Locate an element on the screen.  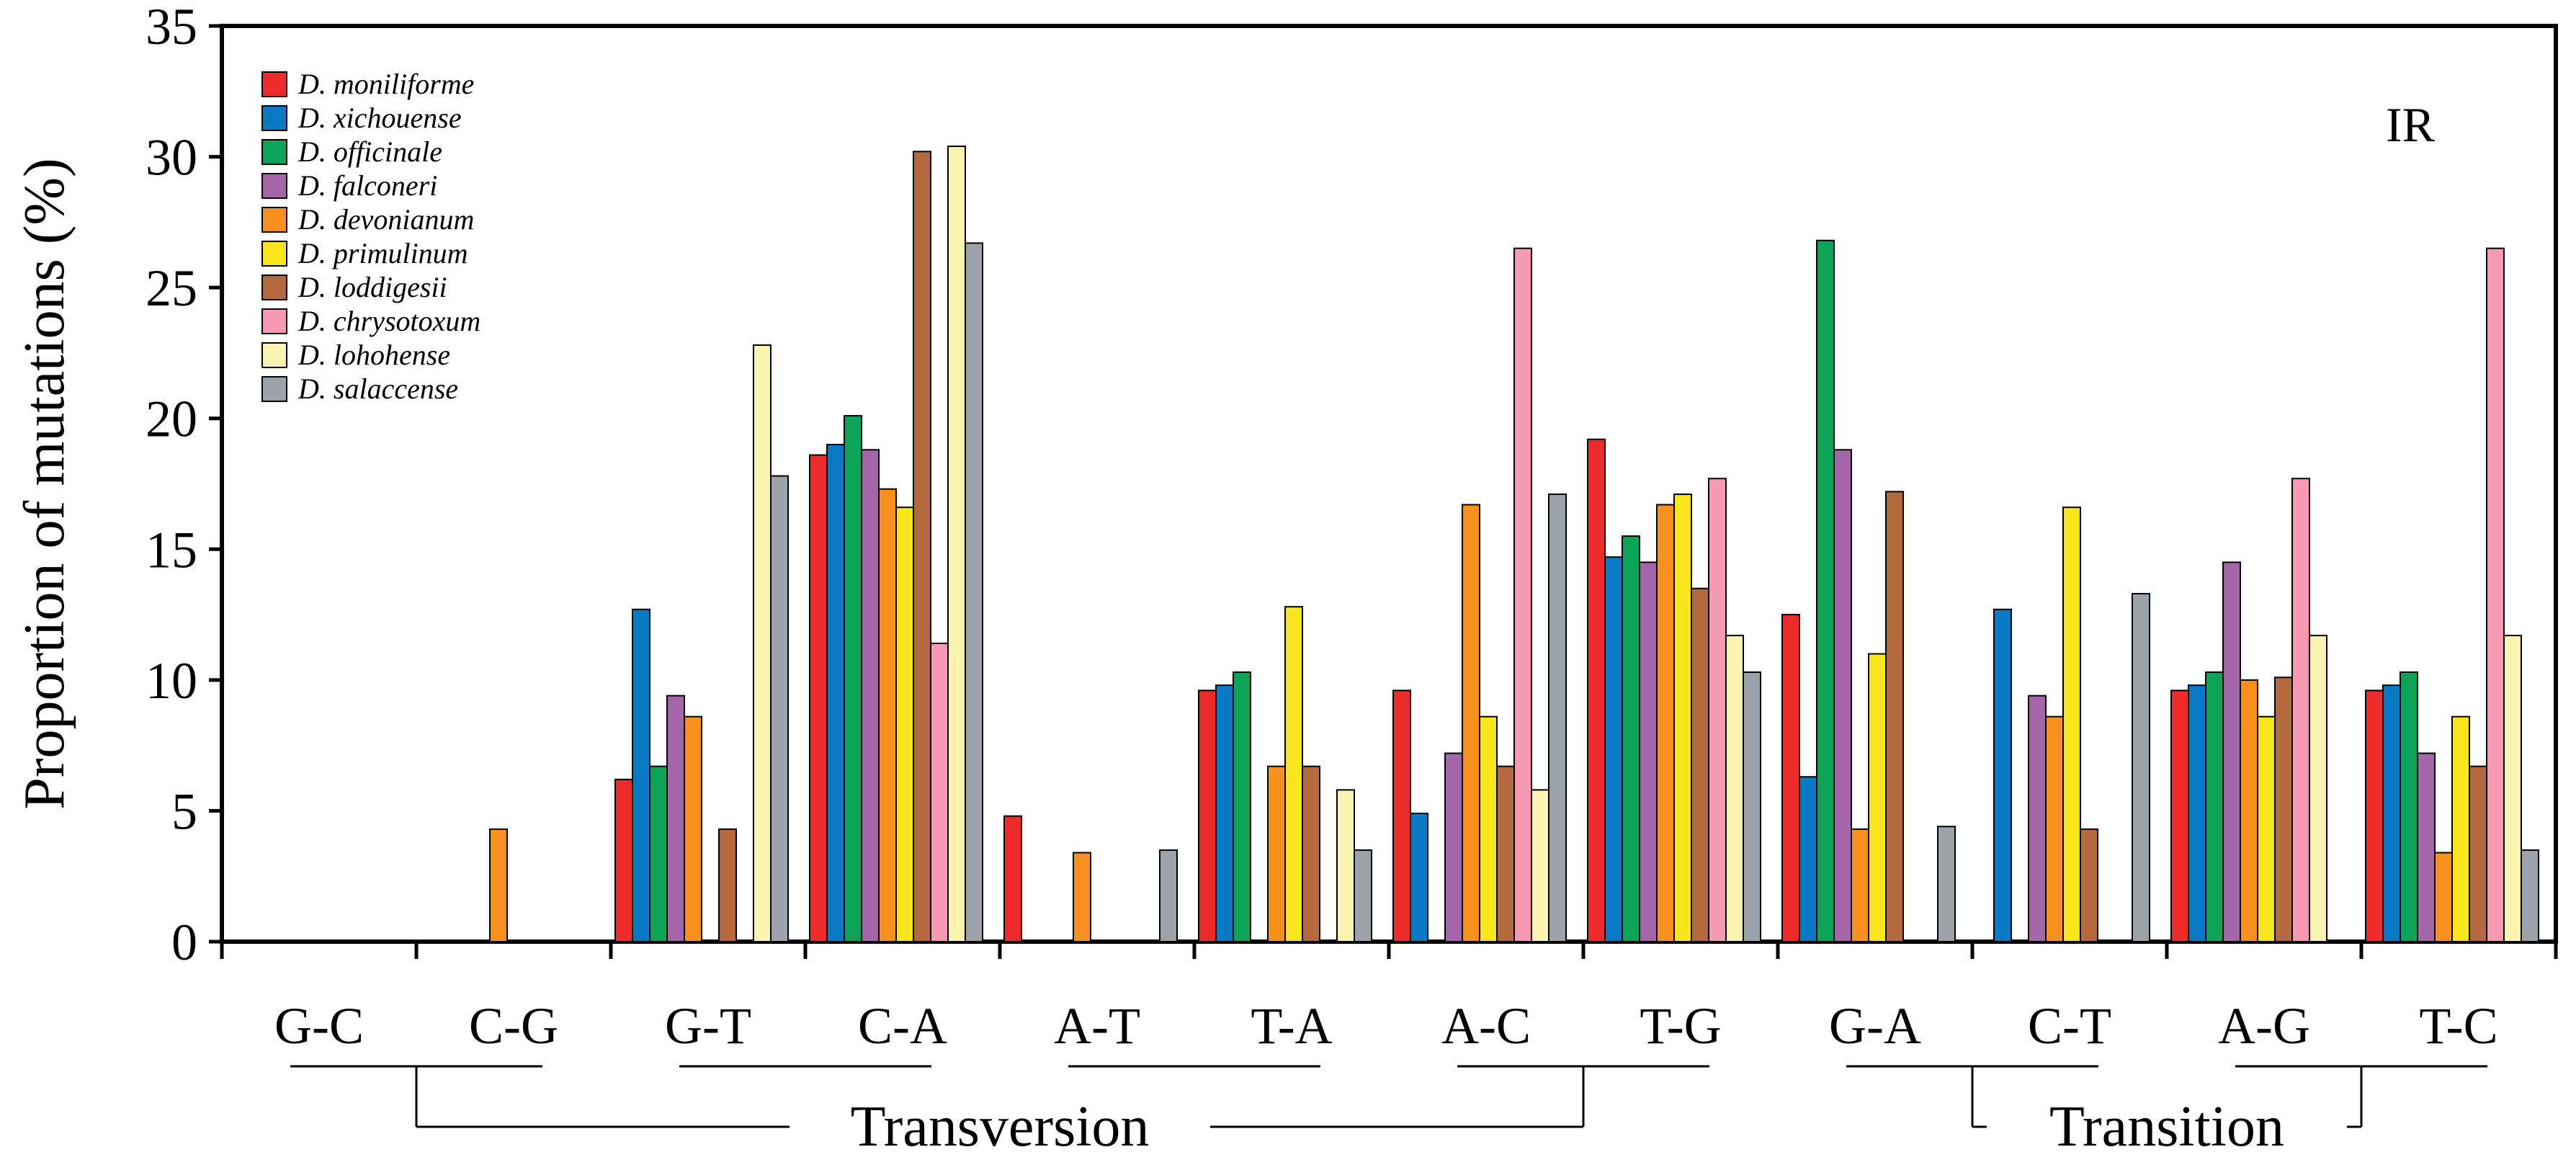
bar-t-a-d-xichouense is located at coordinates (1224, 813).